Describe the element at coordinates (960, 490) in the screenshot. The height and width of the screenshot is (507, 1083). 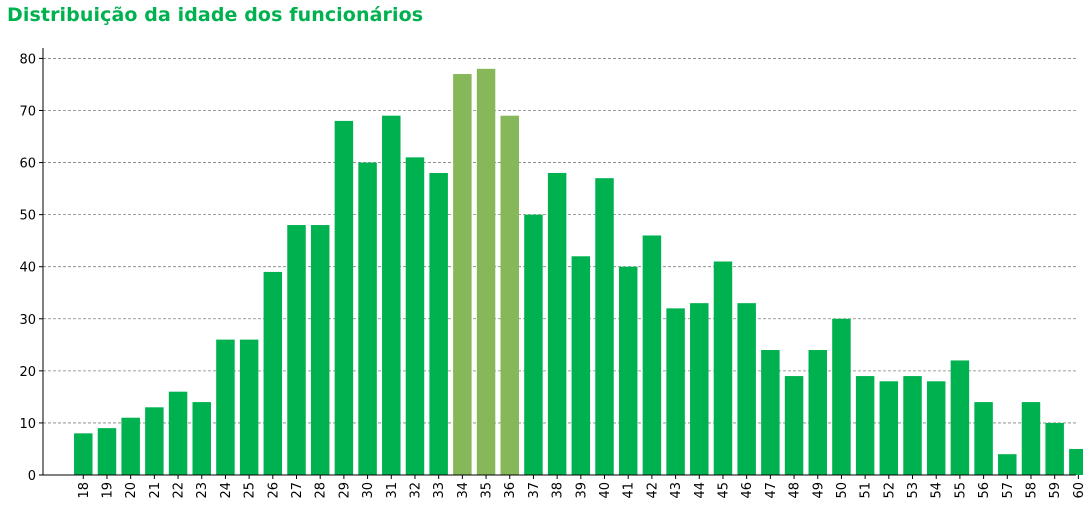
I see `x-tick-label: 55` at that location.